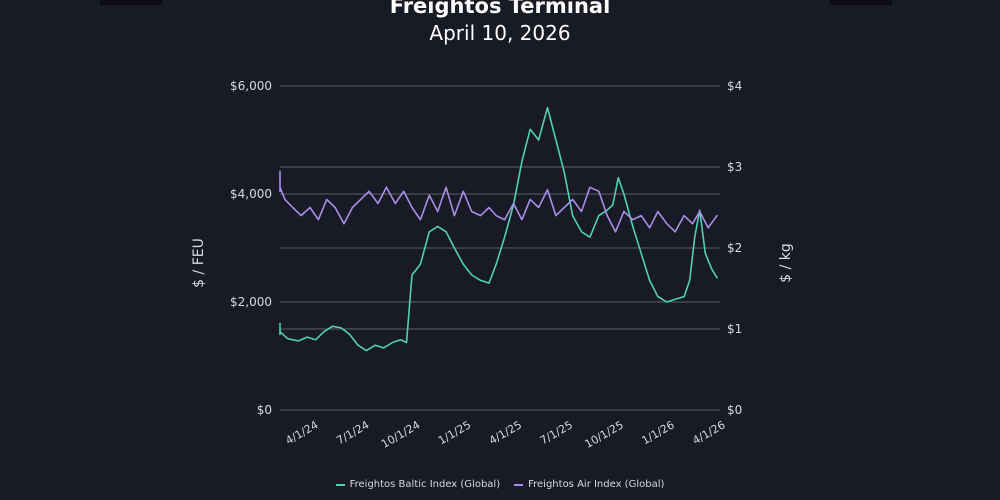 The image size is (1000, 500). I want to click on legend-swatch-fbx, so click(340, 484).